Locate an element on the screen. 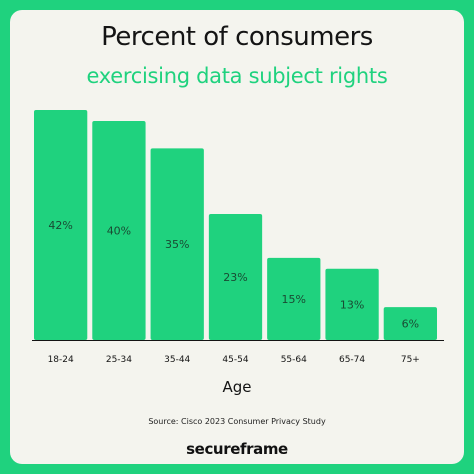 The width and height of the screenshot is (474, 474). x-tick-35-44: 35-44 is located at coordinates (177, 360).